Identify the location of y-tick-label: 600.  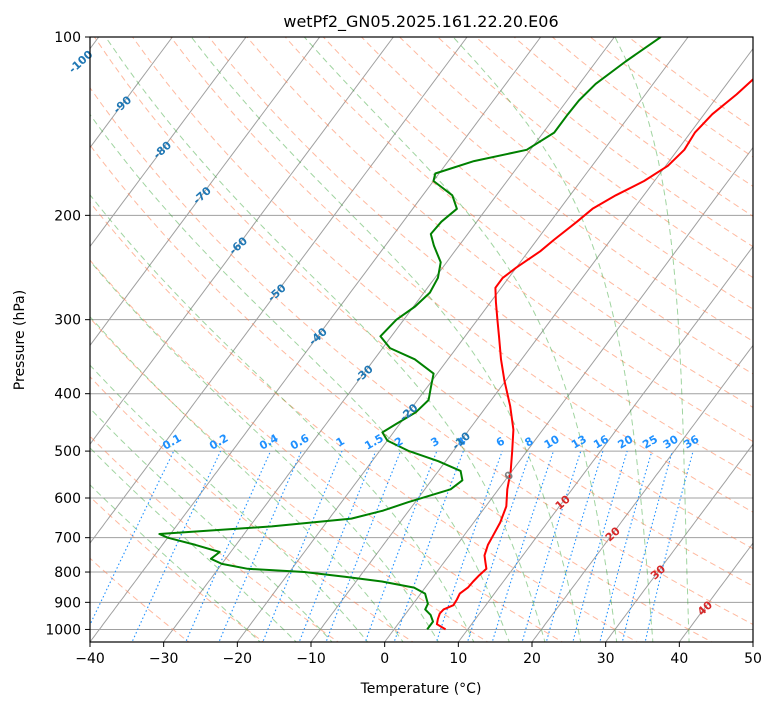
(67, 499).